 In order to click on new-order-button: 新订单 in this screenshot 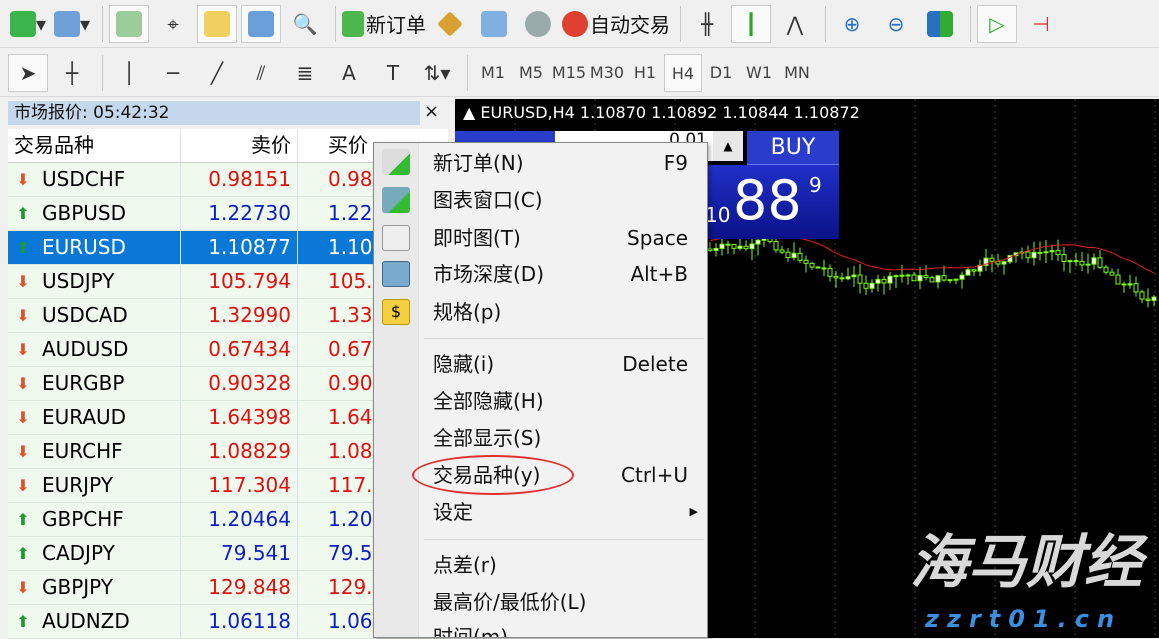, I will do `click(384, 24)`.